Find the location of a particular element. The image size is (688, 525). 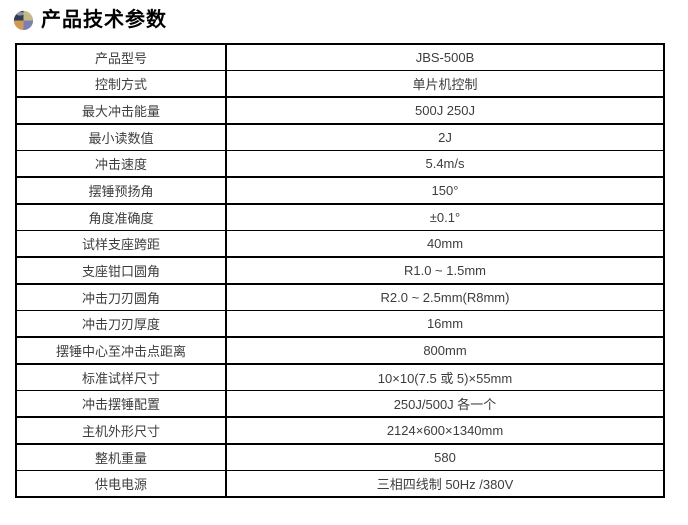

spec-value-cell: 40mm is located at coordinates (445, 244).